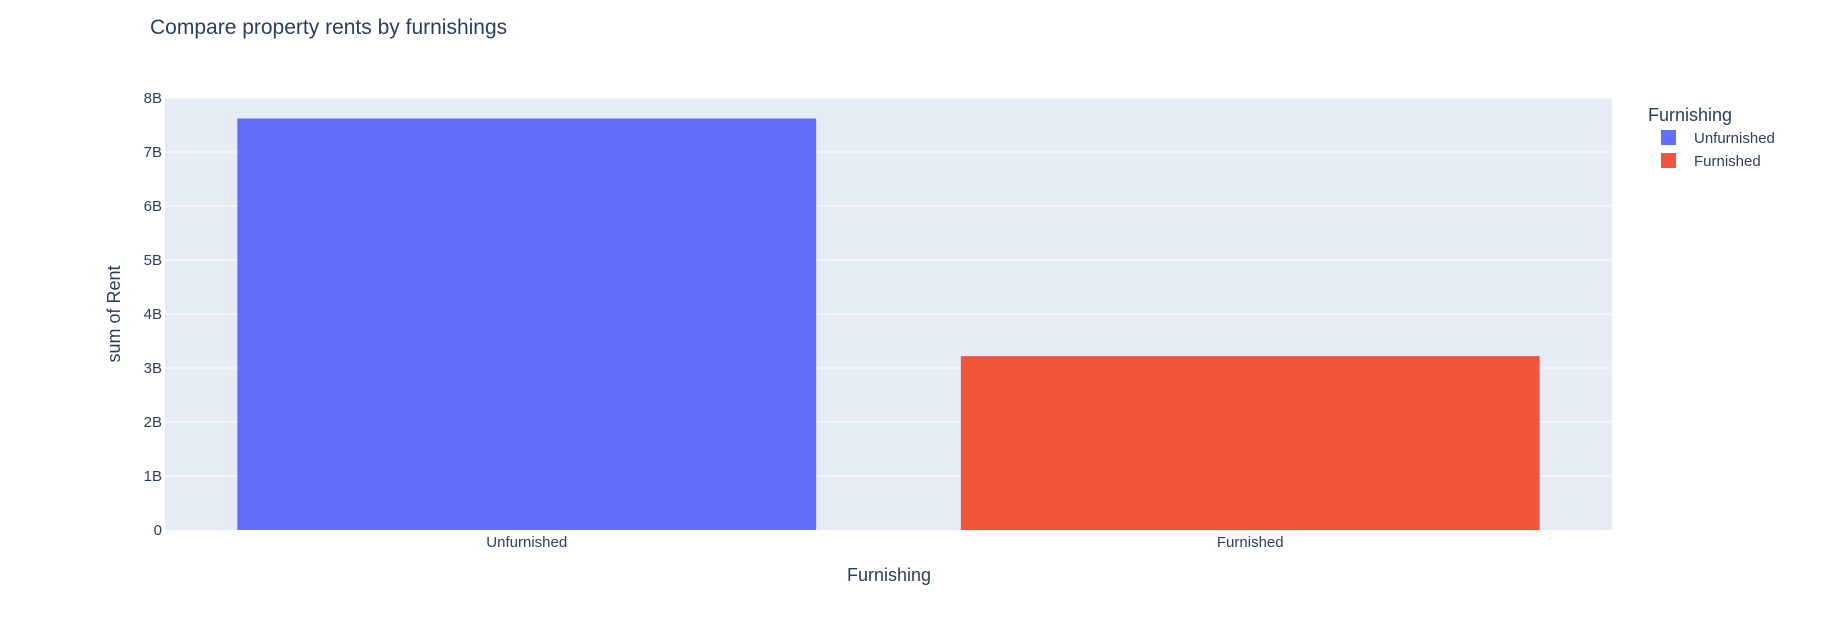 This screenshot has width=1848, height=620. Describe the element at coordinates (1250, 443) in the screenshot. I see `bar-furnished` at that location.